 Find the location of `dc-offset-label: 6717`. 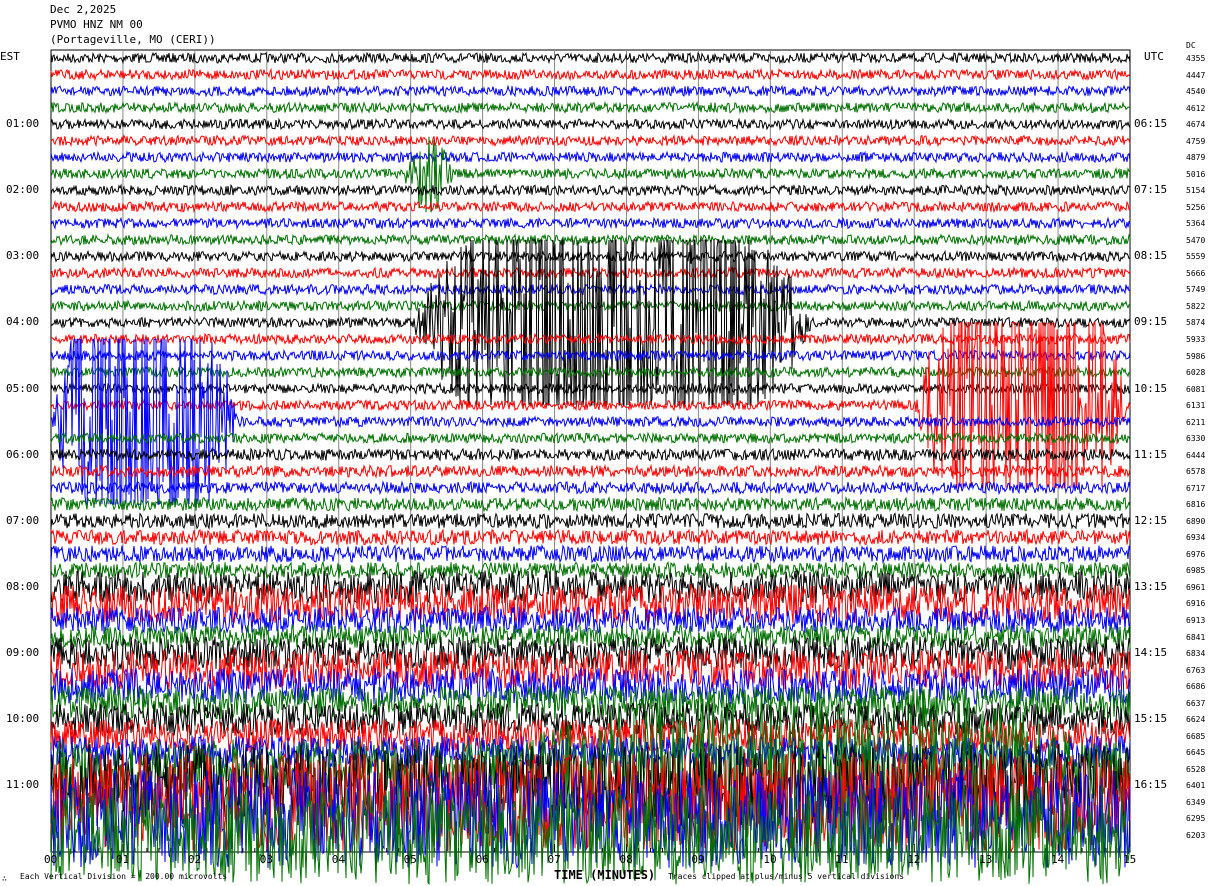

dc-offset-label: 6717 is located at coordinates (1196, 488).